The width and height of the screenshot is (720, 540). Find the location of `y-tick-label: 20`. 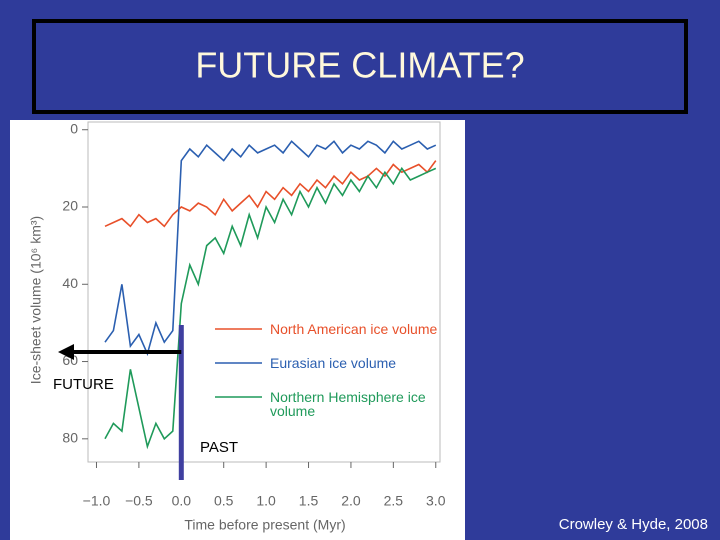

y-tick-label: 20 is located at coordinates (70, 206).